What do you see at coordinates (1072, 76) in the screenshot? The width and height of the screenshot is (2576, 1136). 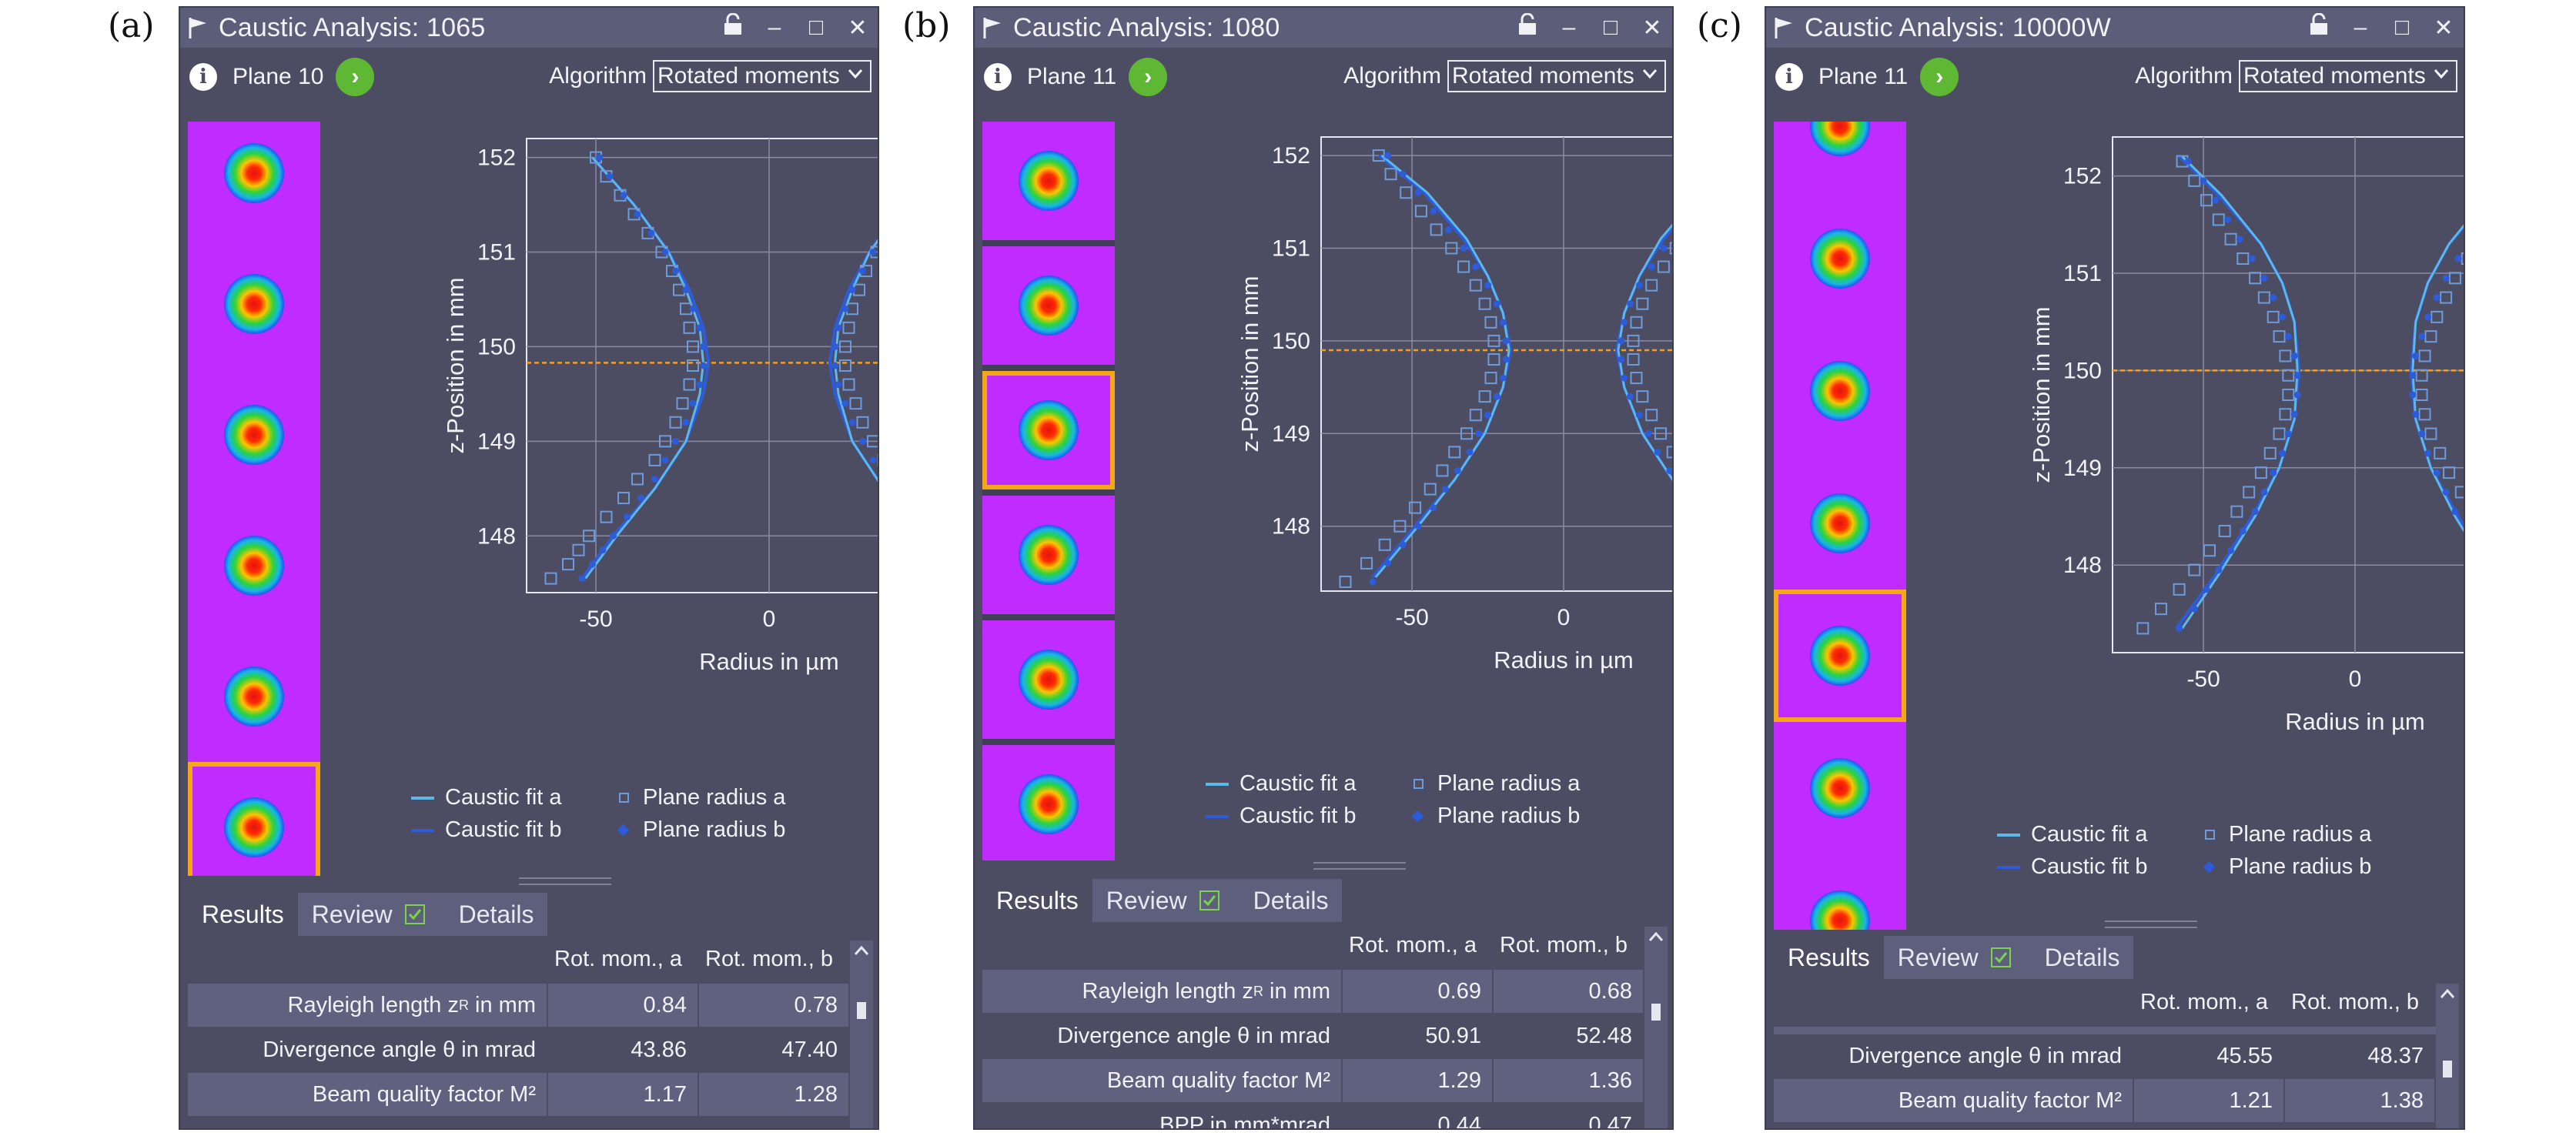 I see `plane-label: Plane 11` at bounding box center [1072, 76].